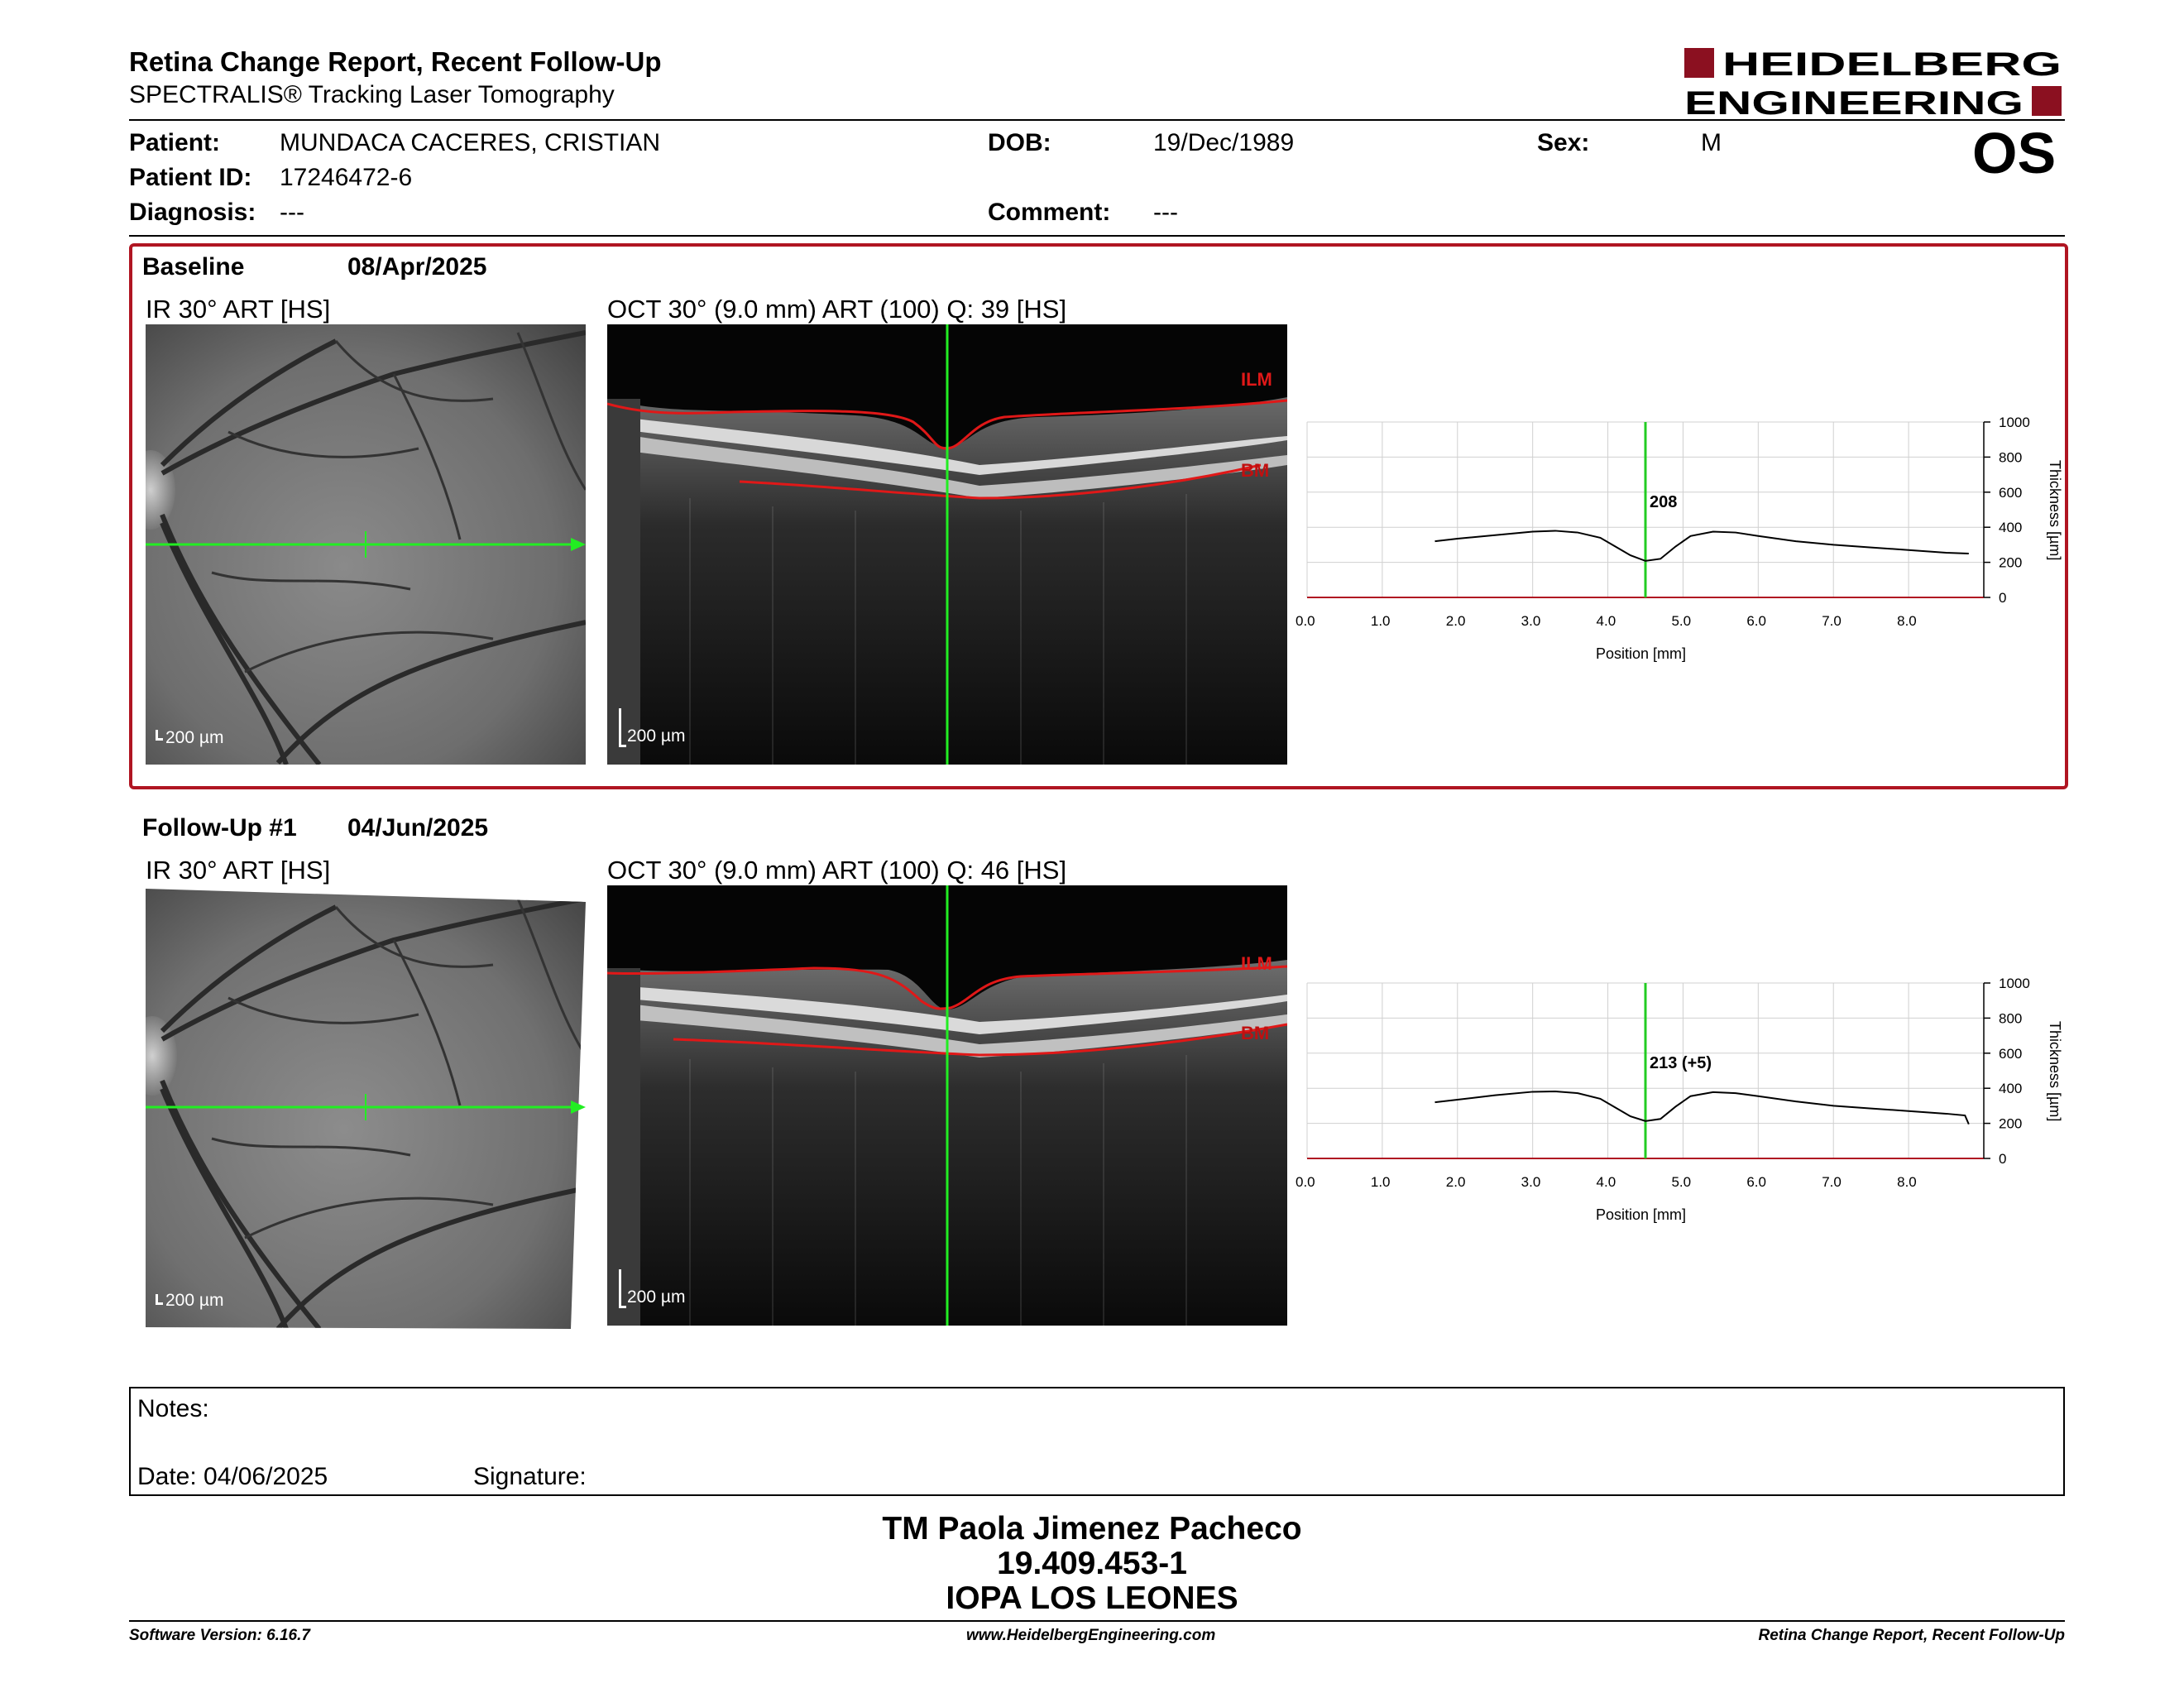 The height and width of the screenshot is (1688, 2184). I want to click on followup-ir-title: IR 30° ART [HS], so click(238, 870).